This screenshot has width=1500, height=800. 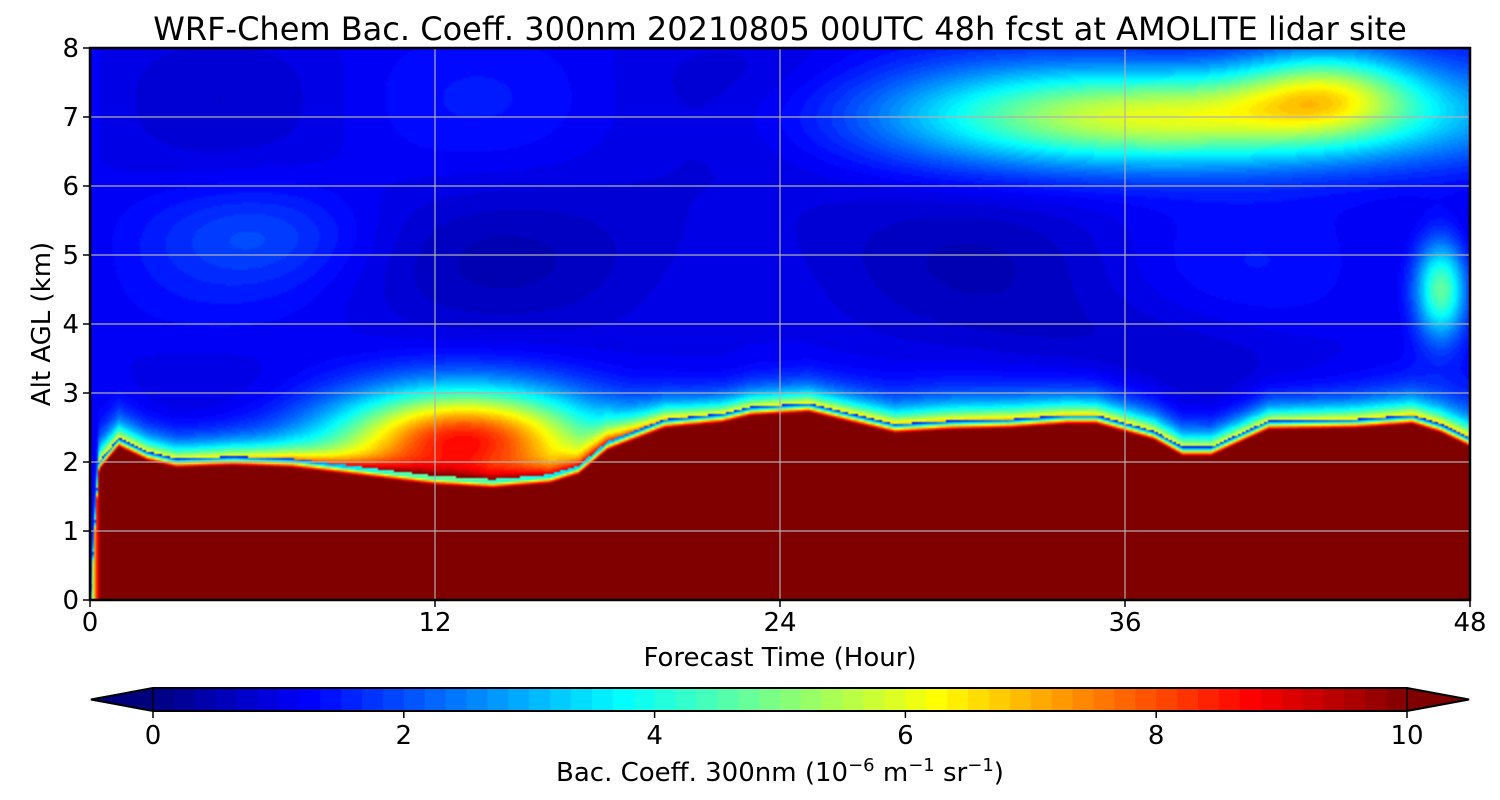 What do you see at coordinates (951, 773) in the screenshot?
I see `colorbar-label-mid2: sr` at bounding box center [951, 773].